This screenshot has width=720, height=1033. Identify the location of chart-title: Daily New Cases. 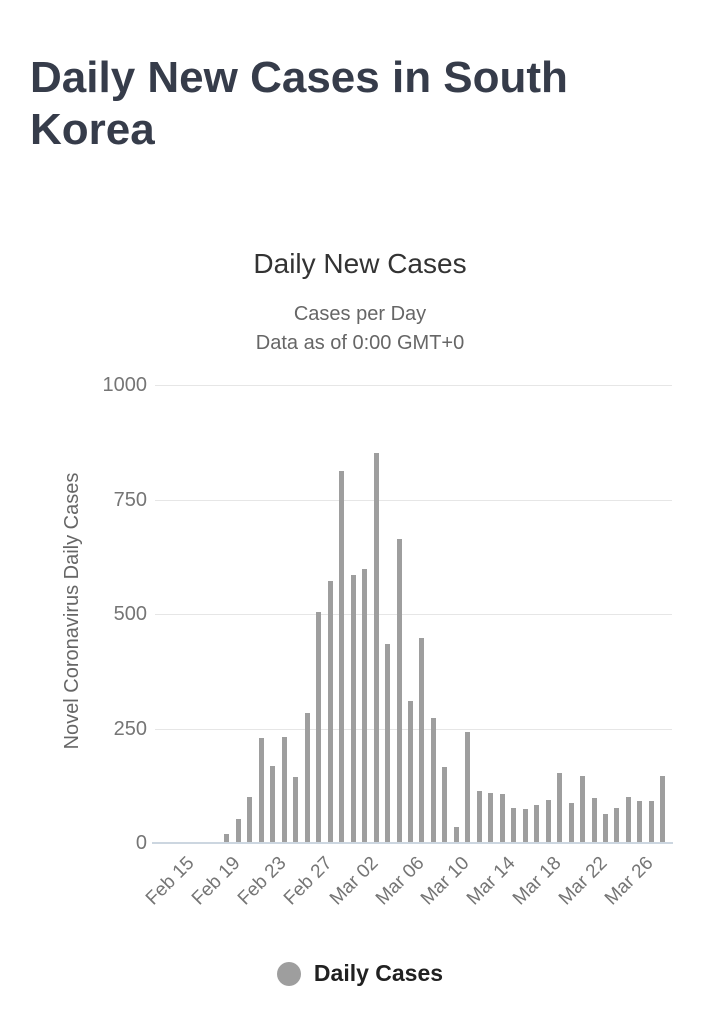
(360, 263).